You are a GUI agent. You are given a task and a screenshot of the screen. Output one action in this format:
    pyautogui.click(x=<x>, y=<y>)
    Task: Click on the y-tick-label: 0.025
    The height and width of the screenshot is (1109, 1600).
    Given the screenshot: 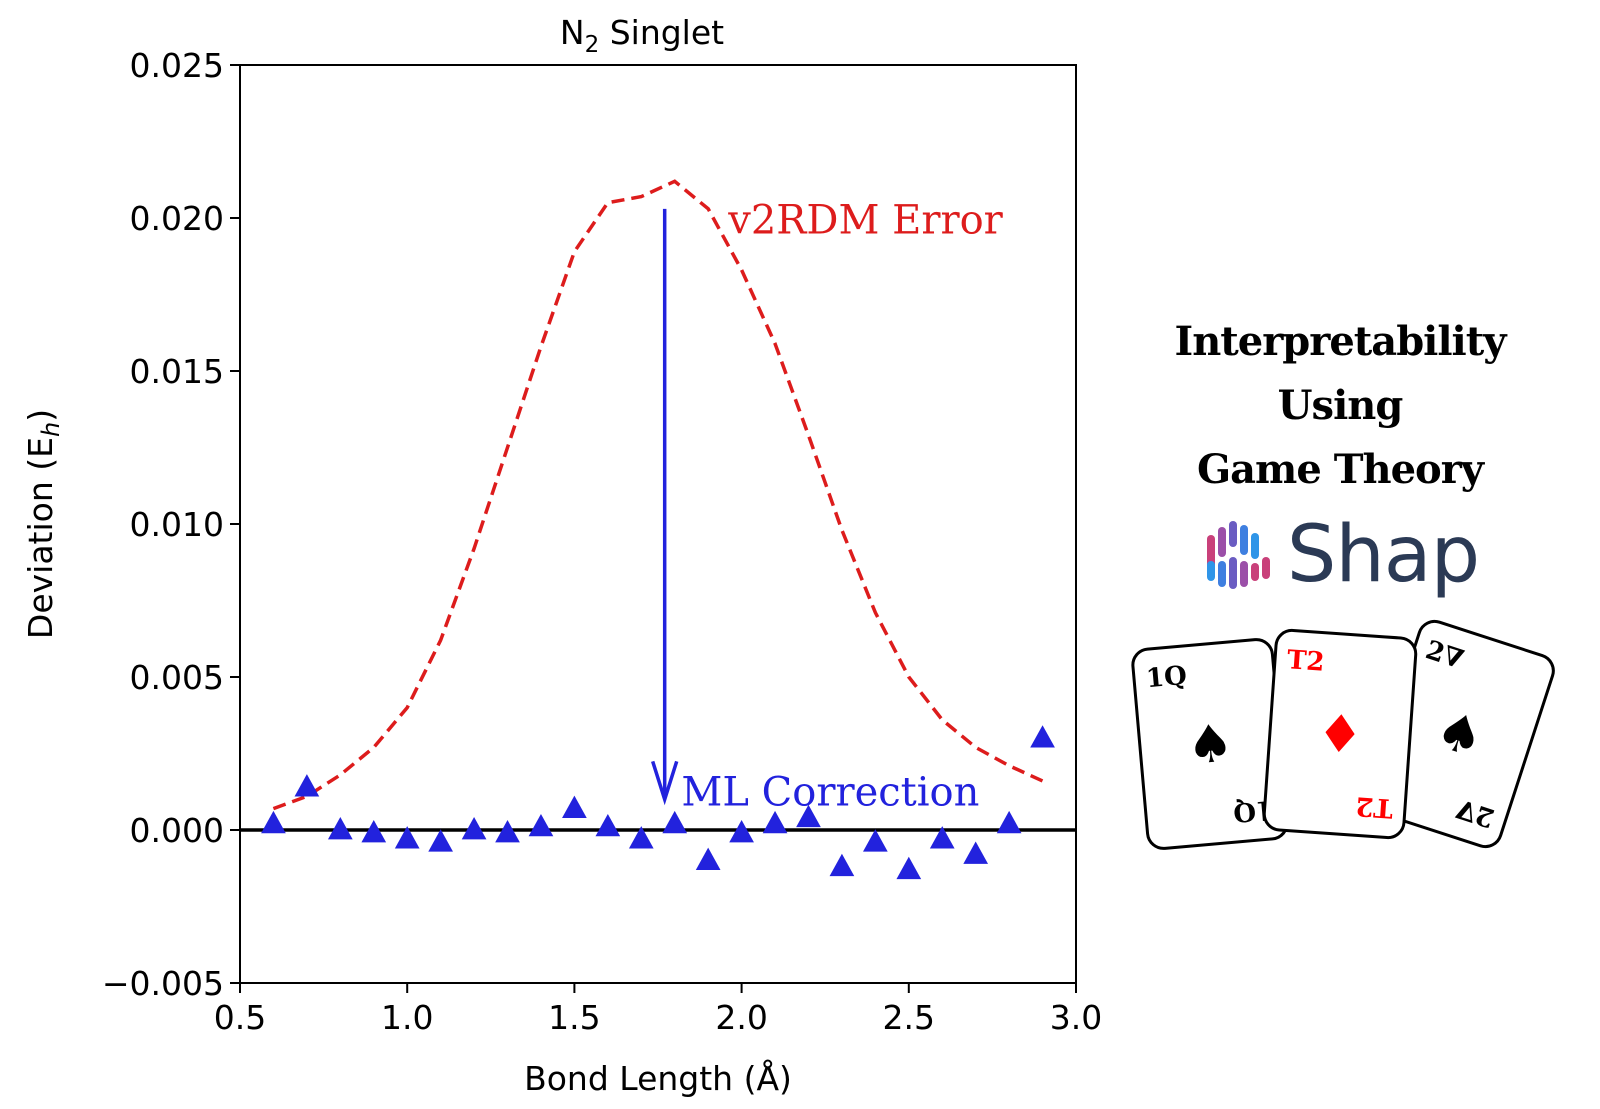 What is the action you would take?
    pyautogui.click(x=177, y=65)
    